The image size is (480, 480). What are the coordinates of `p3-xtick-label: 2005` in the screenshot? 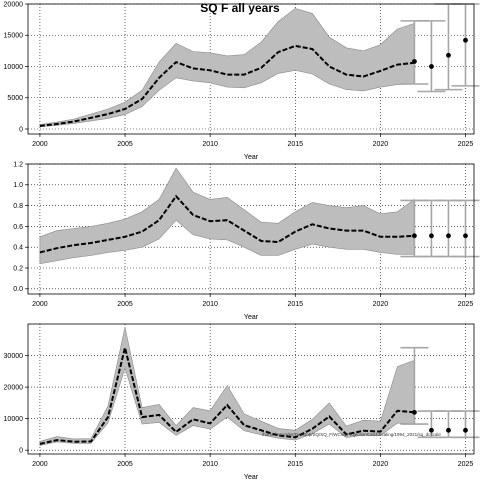 It's located at (125, 464).